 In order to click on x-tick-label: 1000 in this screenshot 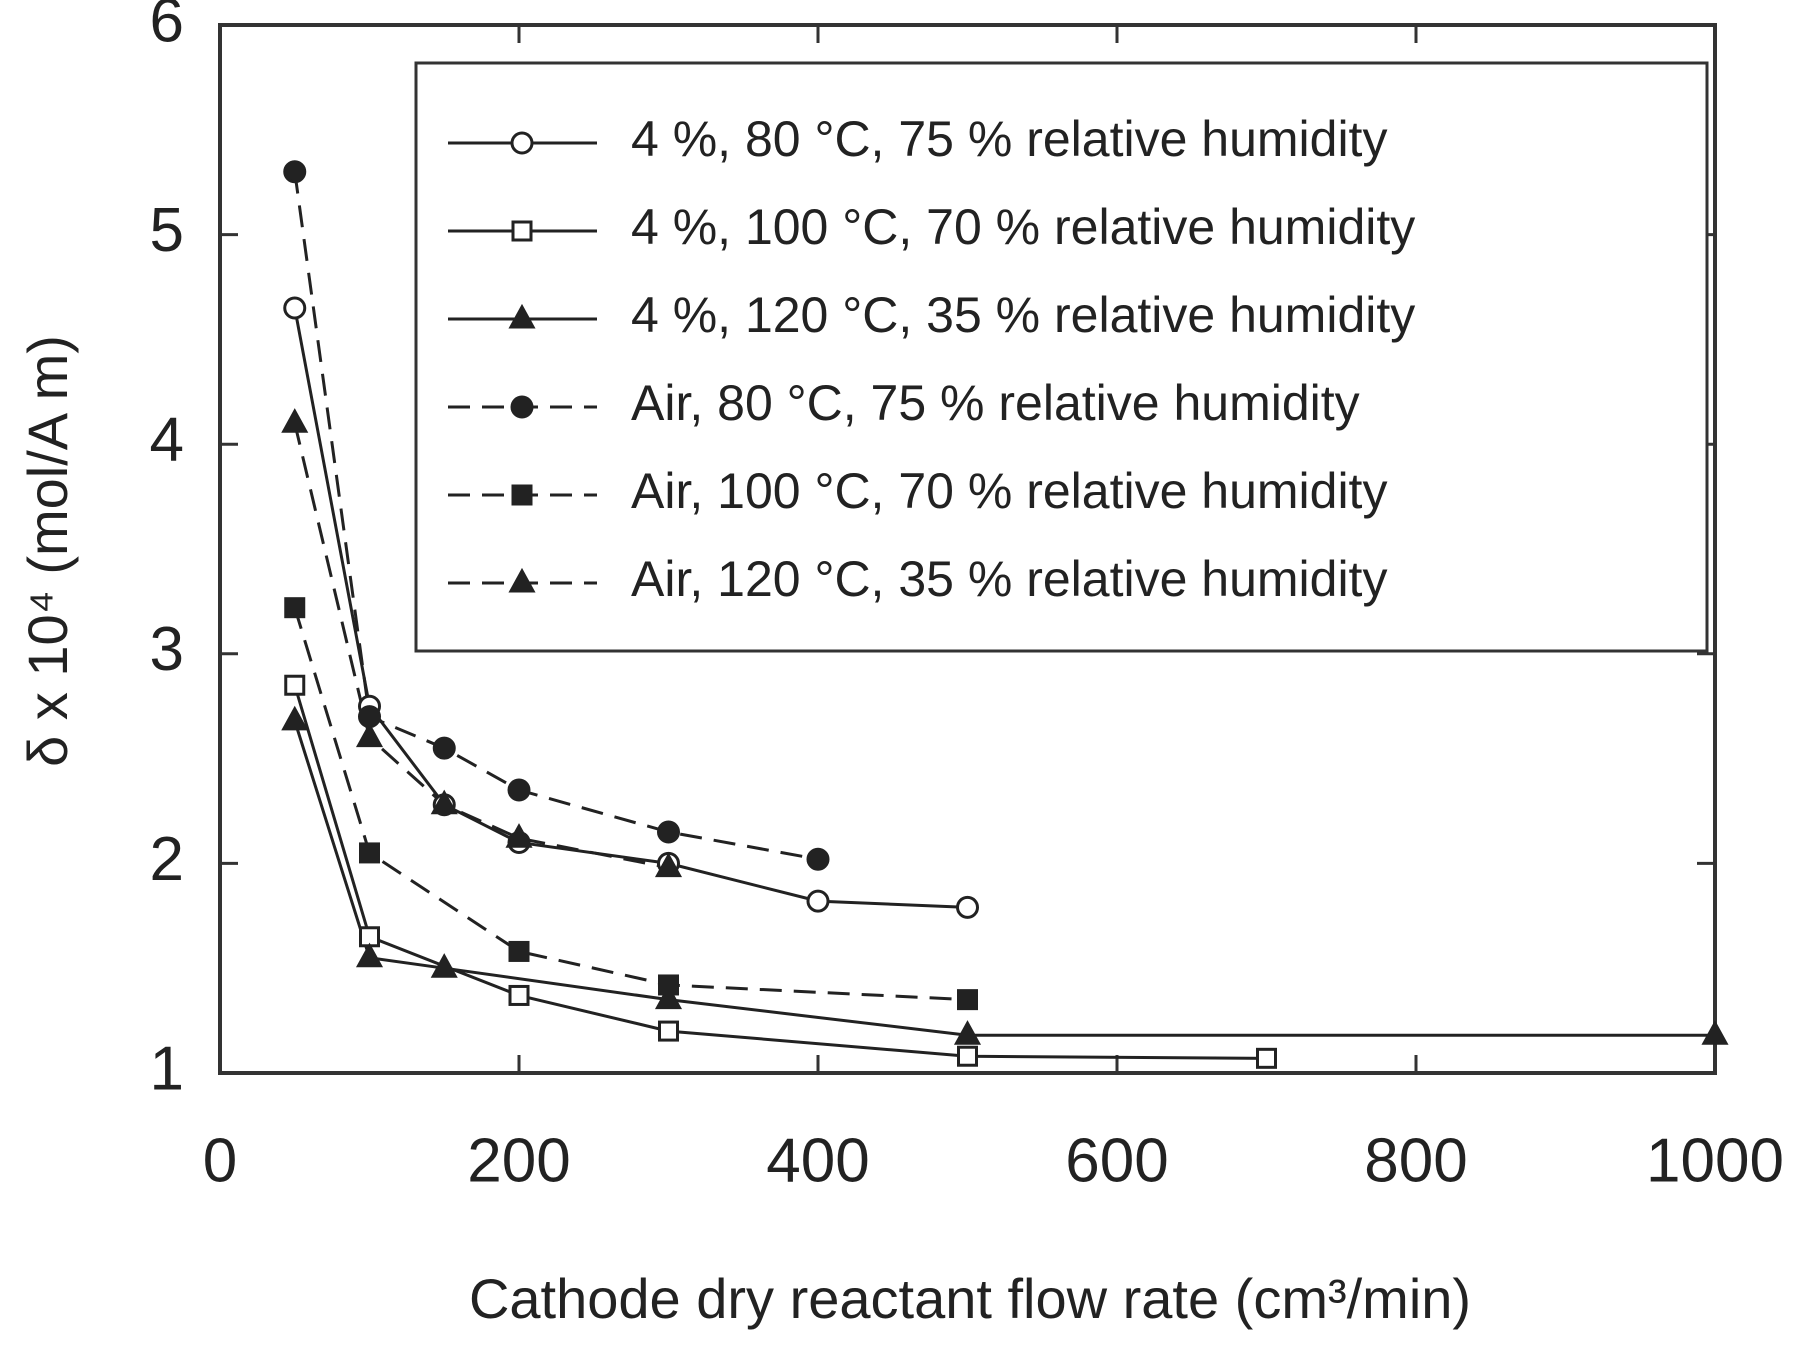, I will do `click(1715, 1160)`.